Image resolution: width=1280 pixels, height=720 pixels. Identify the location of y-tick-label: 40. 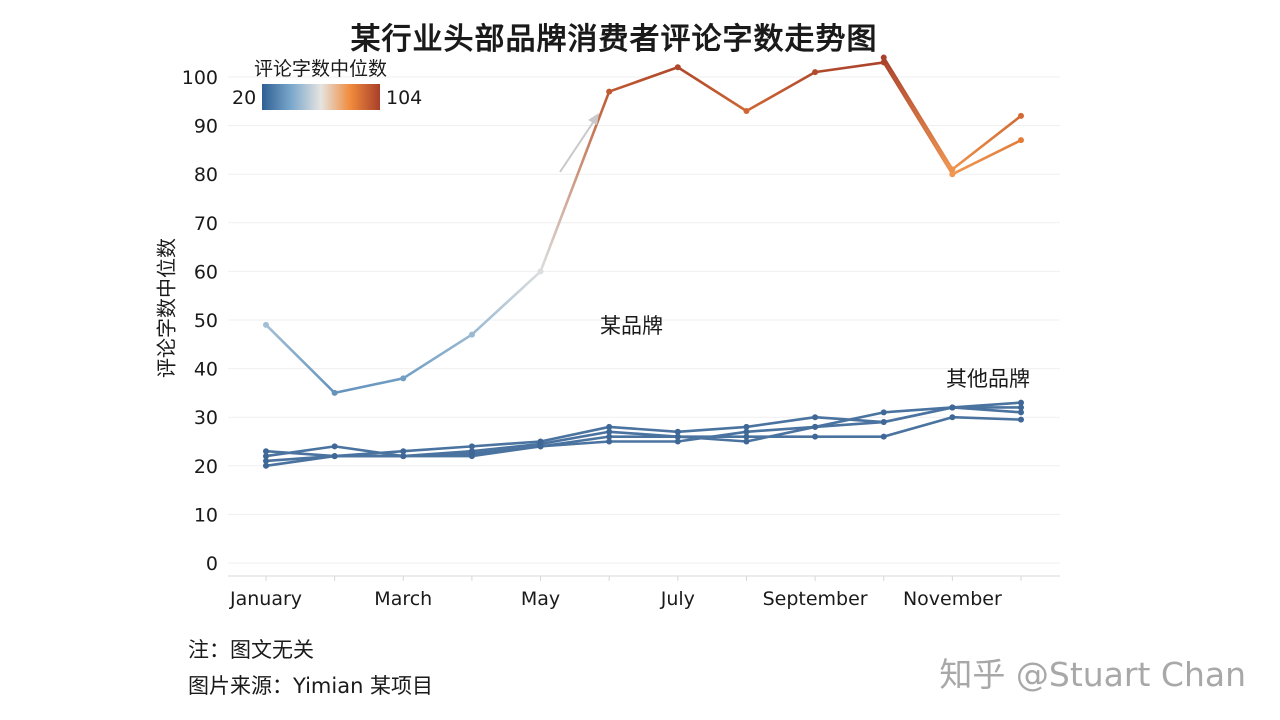
(206, 370).